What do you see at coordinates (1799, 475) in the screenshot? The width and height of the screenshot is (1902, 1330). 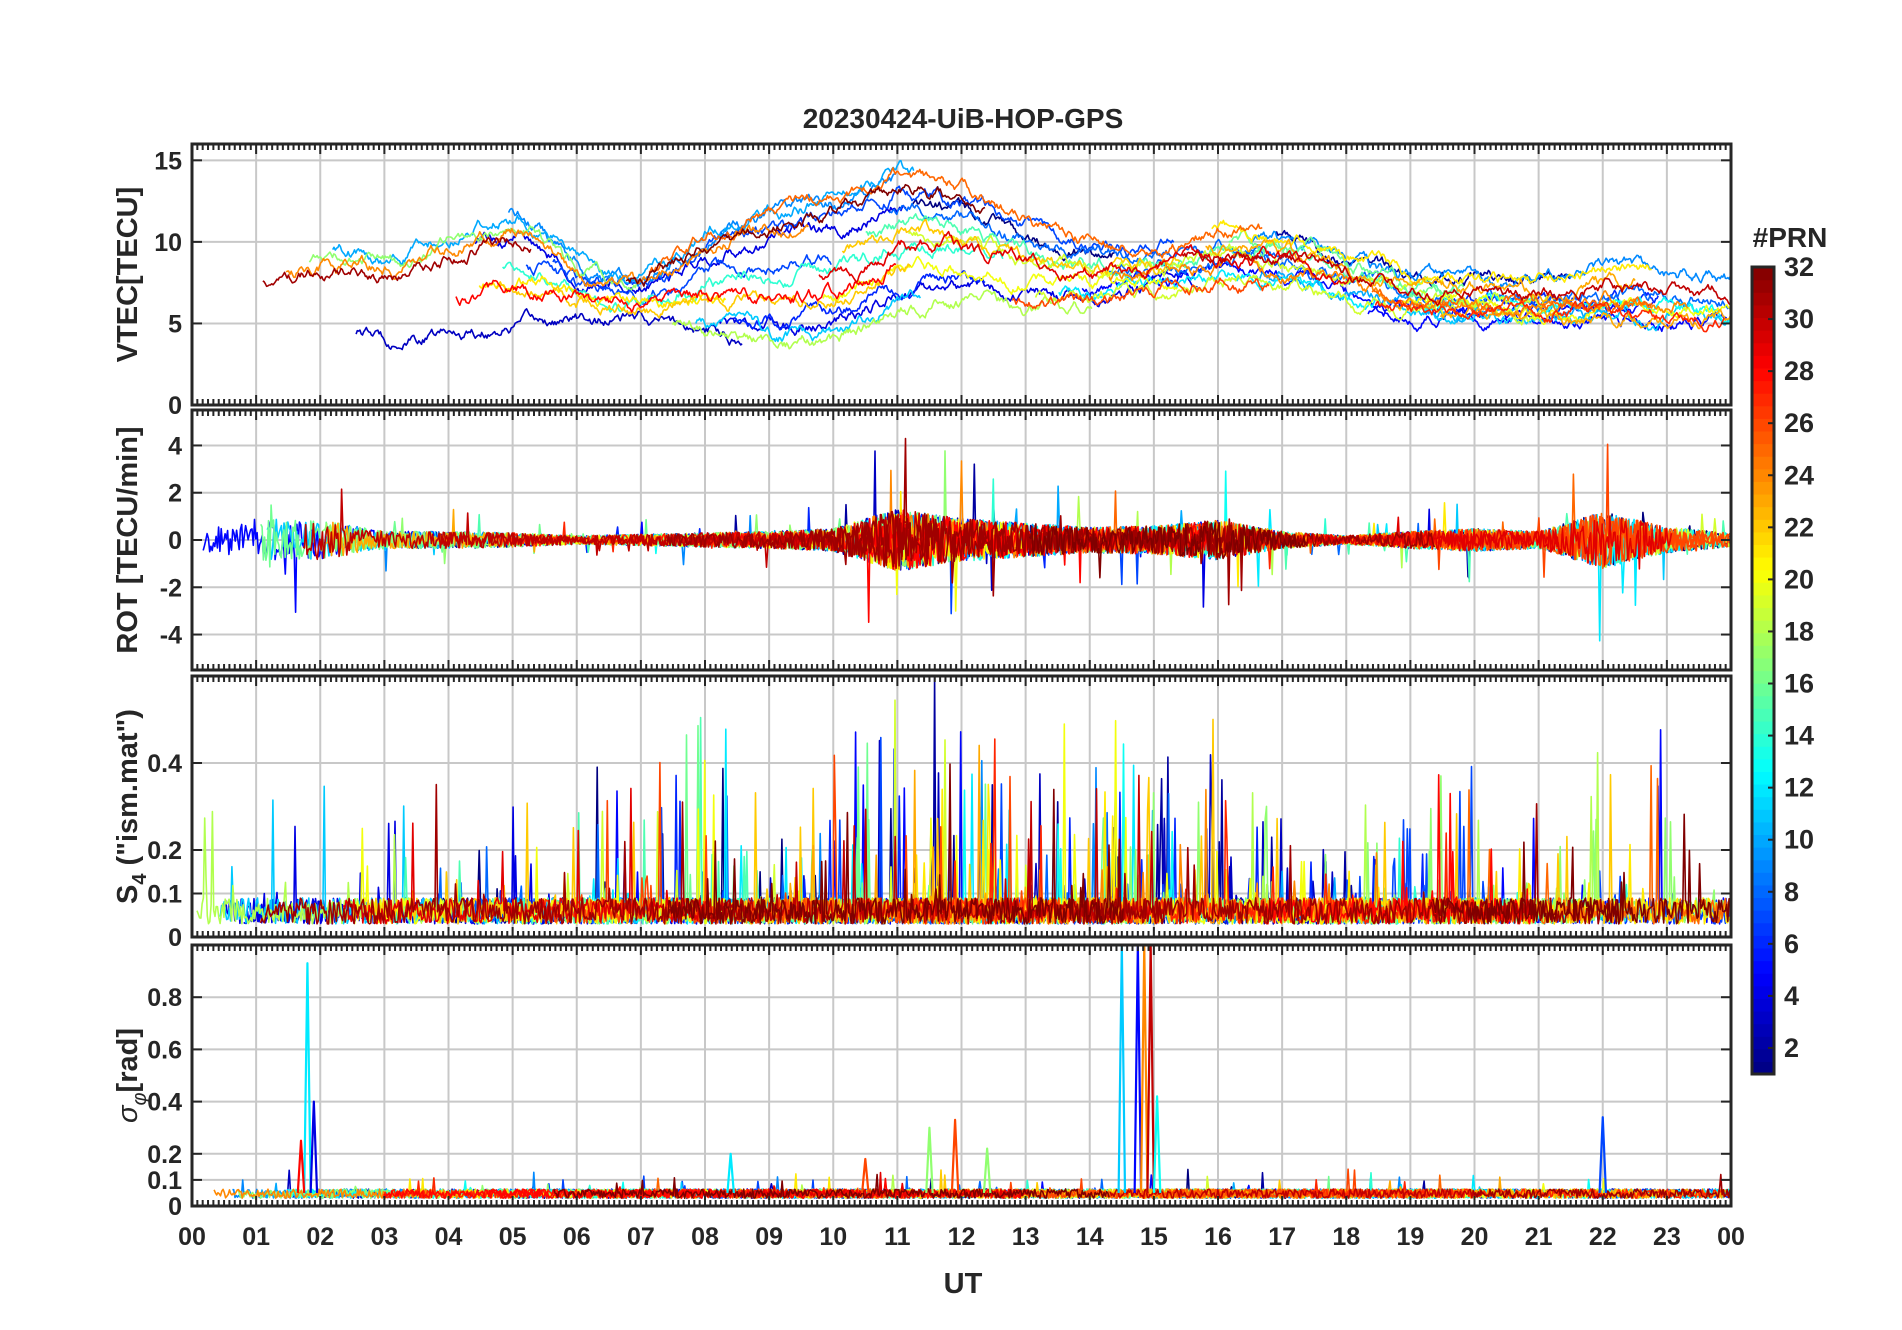 I see `colorbar-tick-label: 24` at bounding box center [1799, 475].